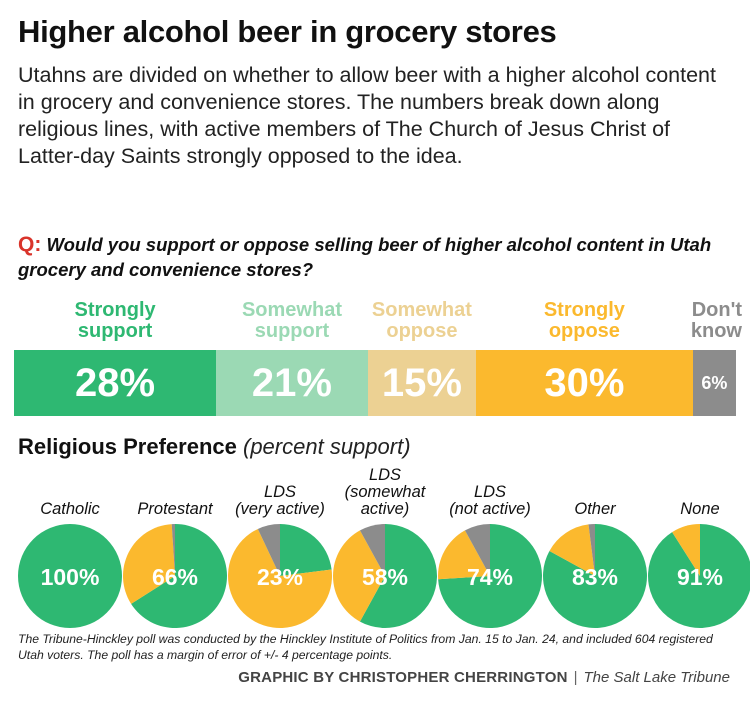 The height and width of the screenshot is (702, 750). I want to click on religion-pie-charts: 100% 66% 23% 58% 74% 83% 91%, so click(384, 576).